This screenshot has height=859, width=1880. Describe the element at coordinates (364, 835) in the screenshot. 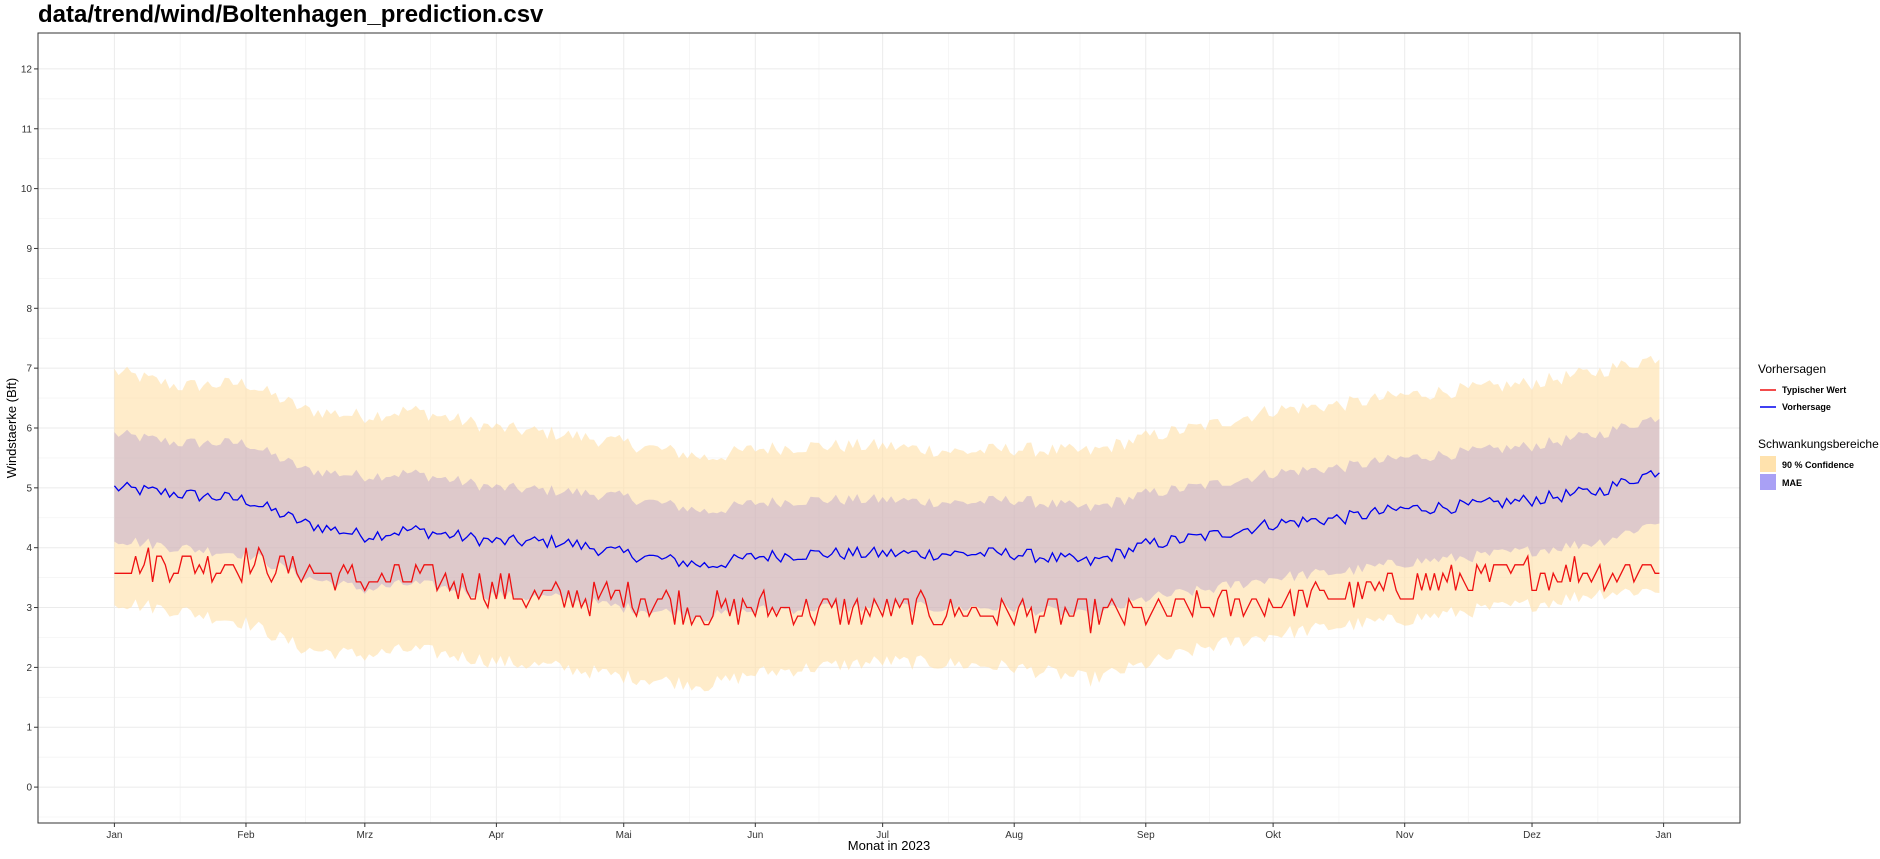

I see `x-tick-label: Mrz` at that location.